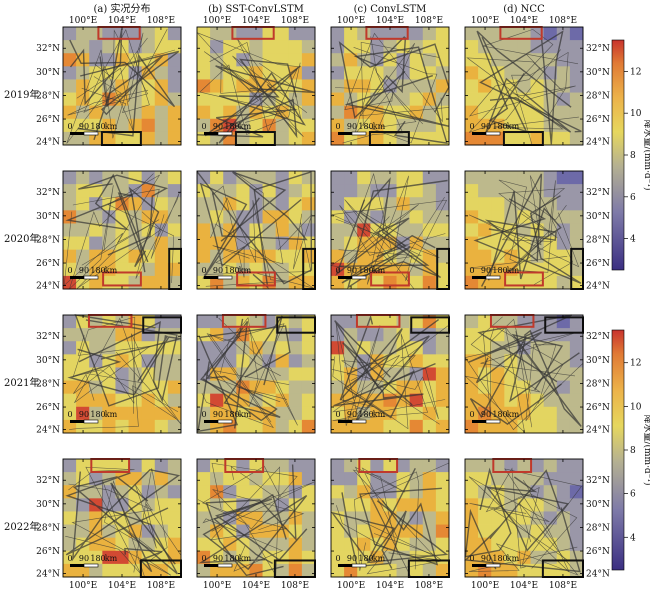  What do you see at coordinates (21, 238) in the screenshot?
I see `row-label: 2020年` at bounding box center [21, 238].